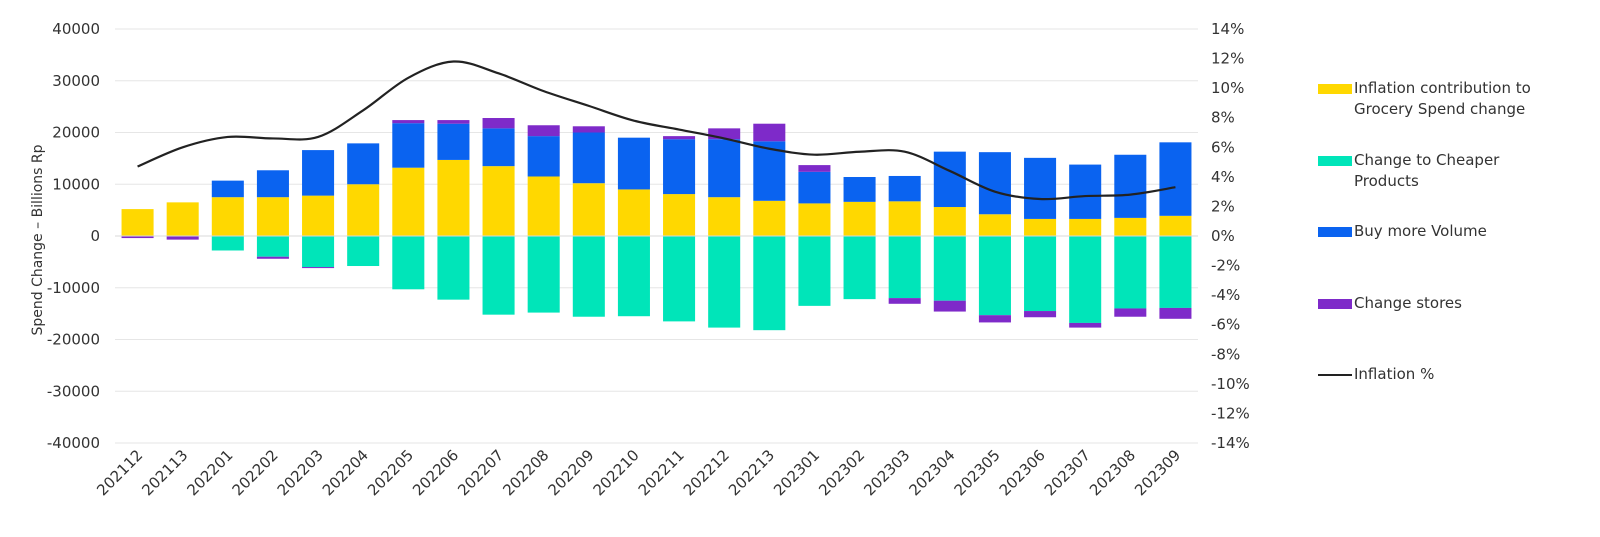 This screenshot has width=1600, height=537. Describe the element at coordinates (1225, 266) in the screenshot. I see `y2-tick-label: -2%` at that location.